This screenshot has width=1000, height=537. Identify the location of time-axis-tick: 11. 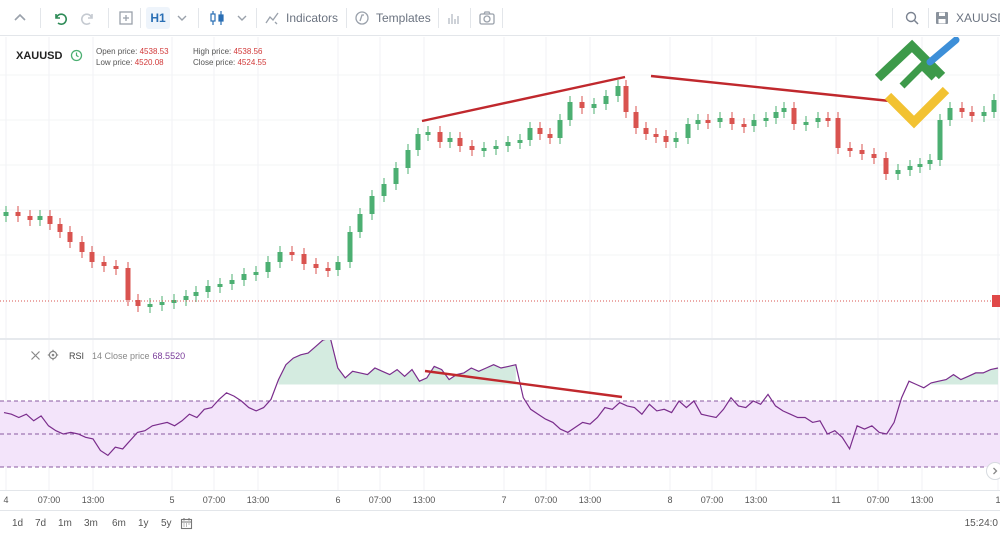
(836, 500).